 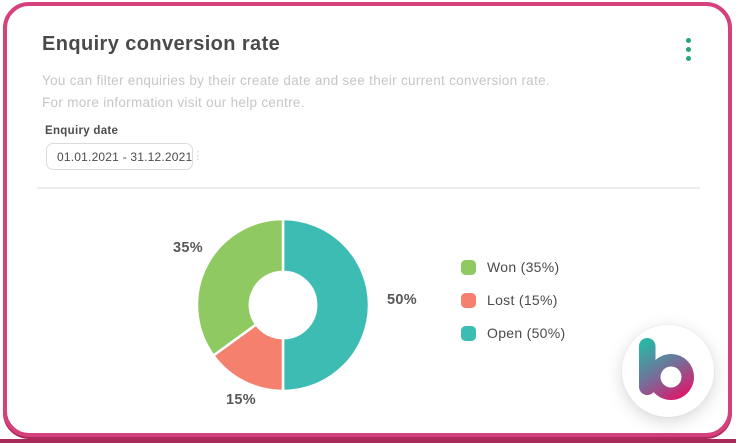 I want to click on kebab-menu-icon, so click(x=688, y=40).